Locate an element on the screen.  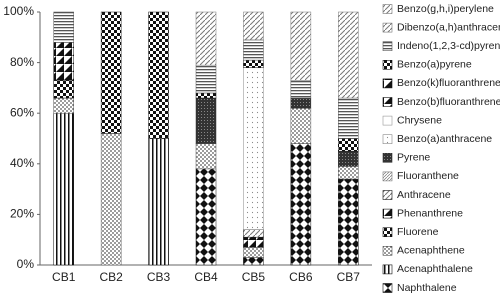
legend-label: Naphthalene is located at coordinates (427, 288).